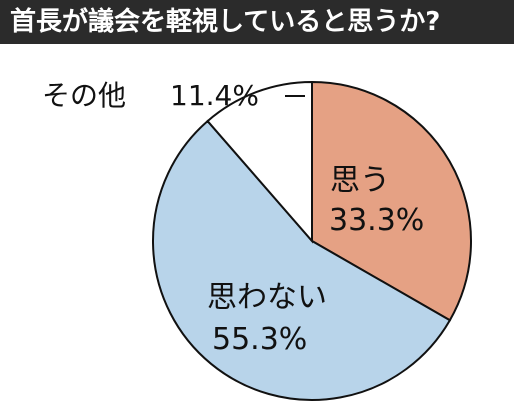 The image size is (514, 419). I want to click on slice-label-yes: 思う, so click(360, 180).